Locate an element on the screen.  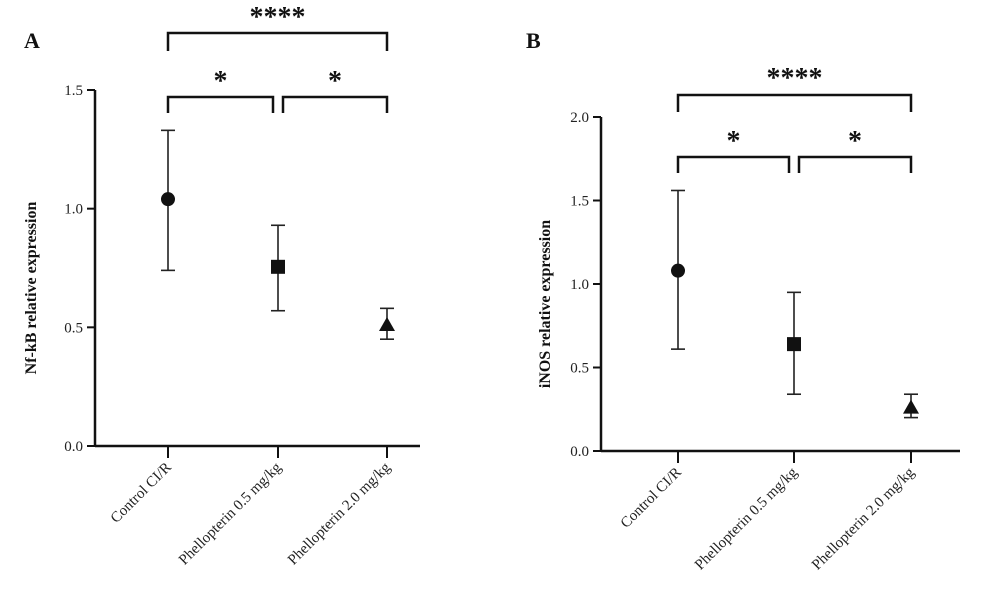
y-axis-label: Nf-kB relative expression is located at coordinates (31, 288).